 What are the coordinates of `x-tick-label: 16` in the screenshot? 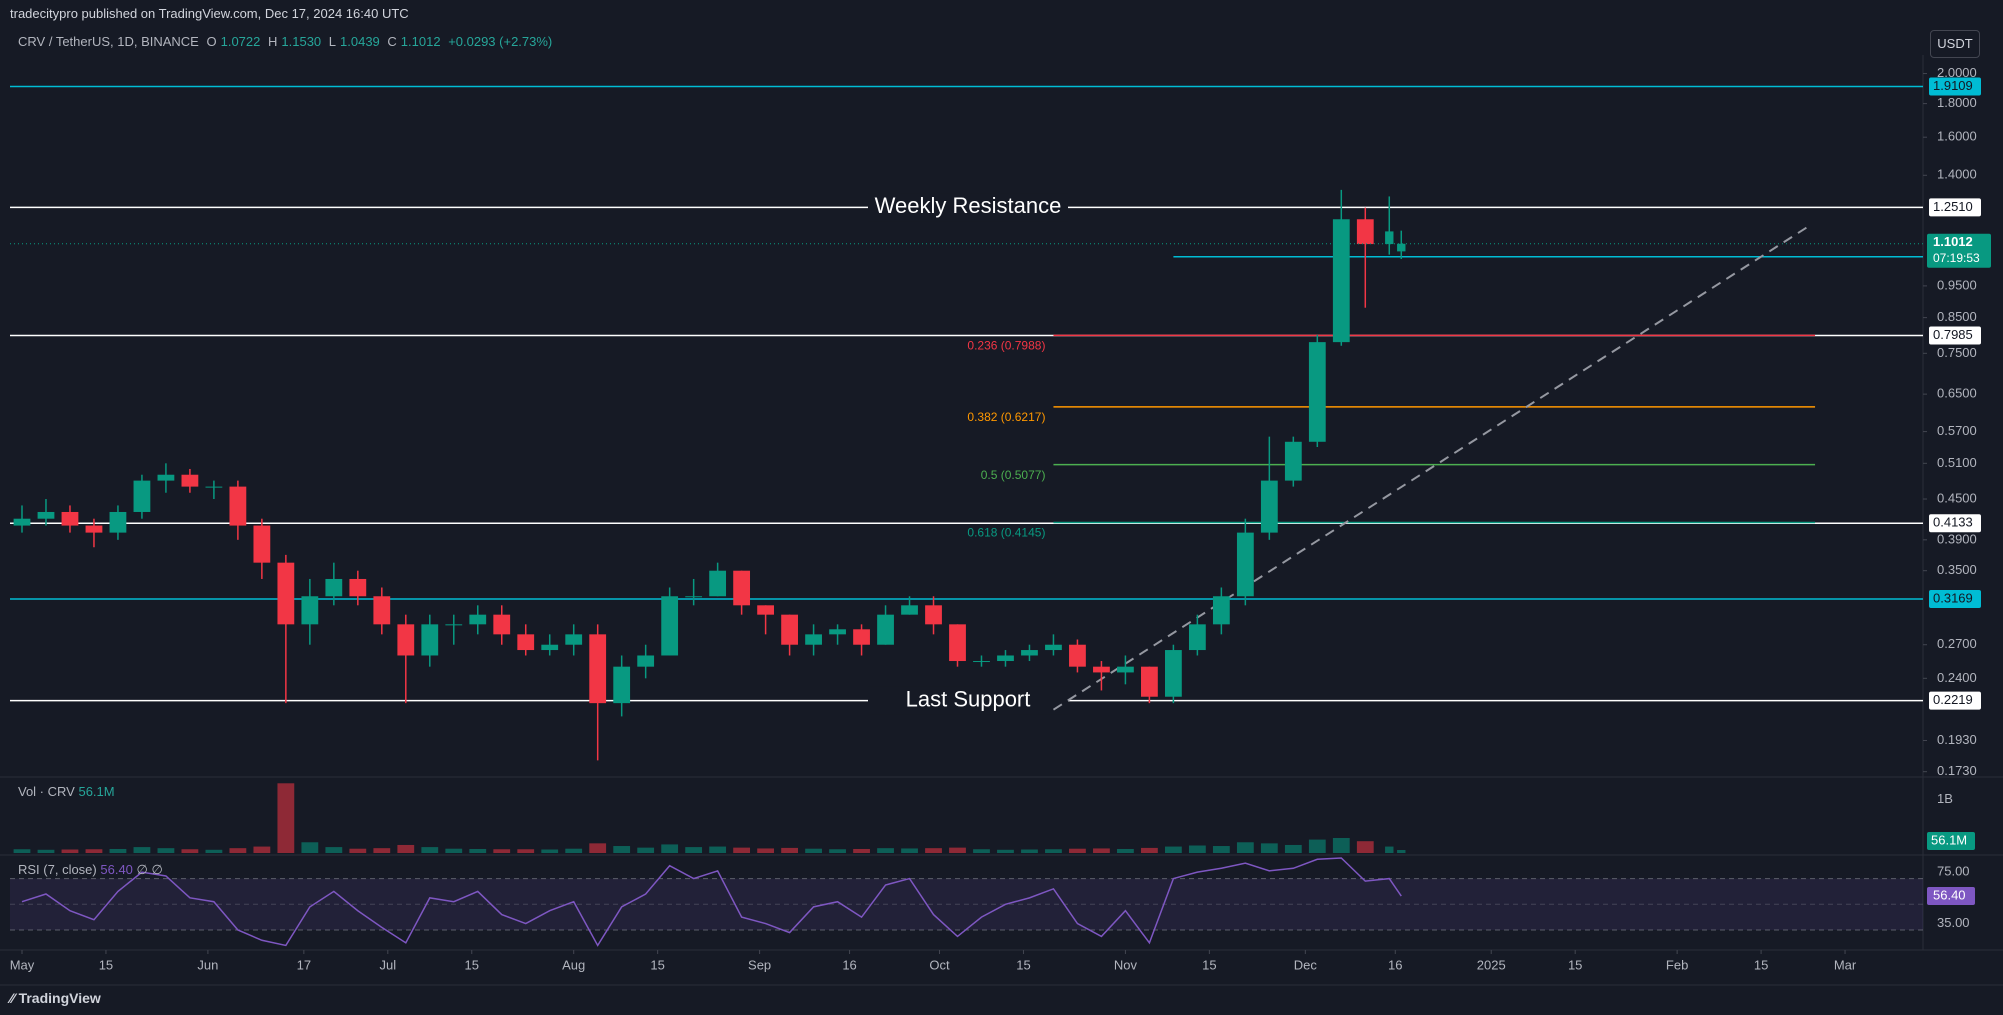 It's located at (849, 964).